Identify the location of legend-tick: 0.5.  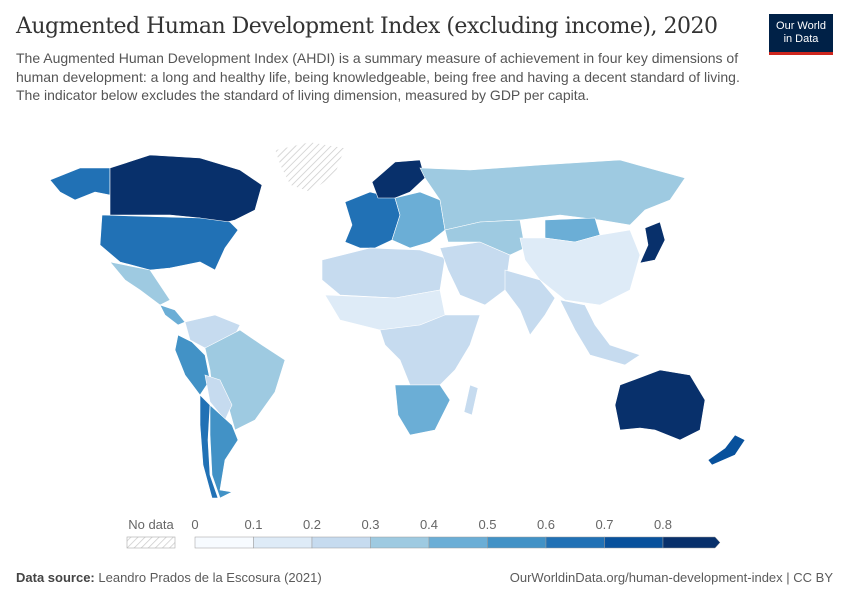
(487, 524).